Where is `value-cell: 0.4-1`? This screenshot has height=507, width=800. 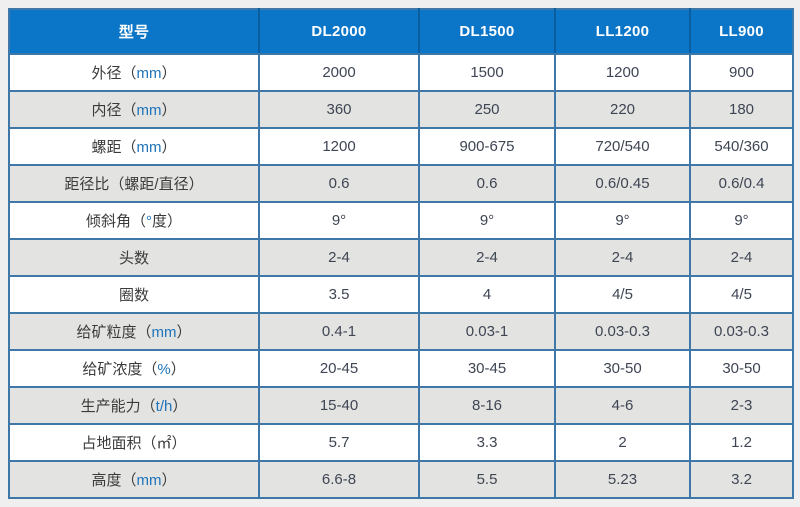 value-cell: 0.4-1 is located at coordinates (339, 331).